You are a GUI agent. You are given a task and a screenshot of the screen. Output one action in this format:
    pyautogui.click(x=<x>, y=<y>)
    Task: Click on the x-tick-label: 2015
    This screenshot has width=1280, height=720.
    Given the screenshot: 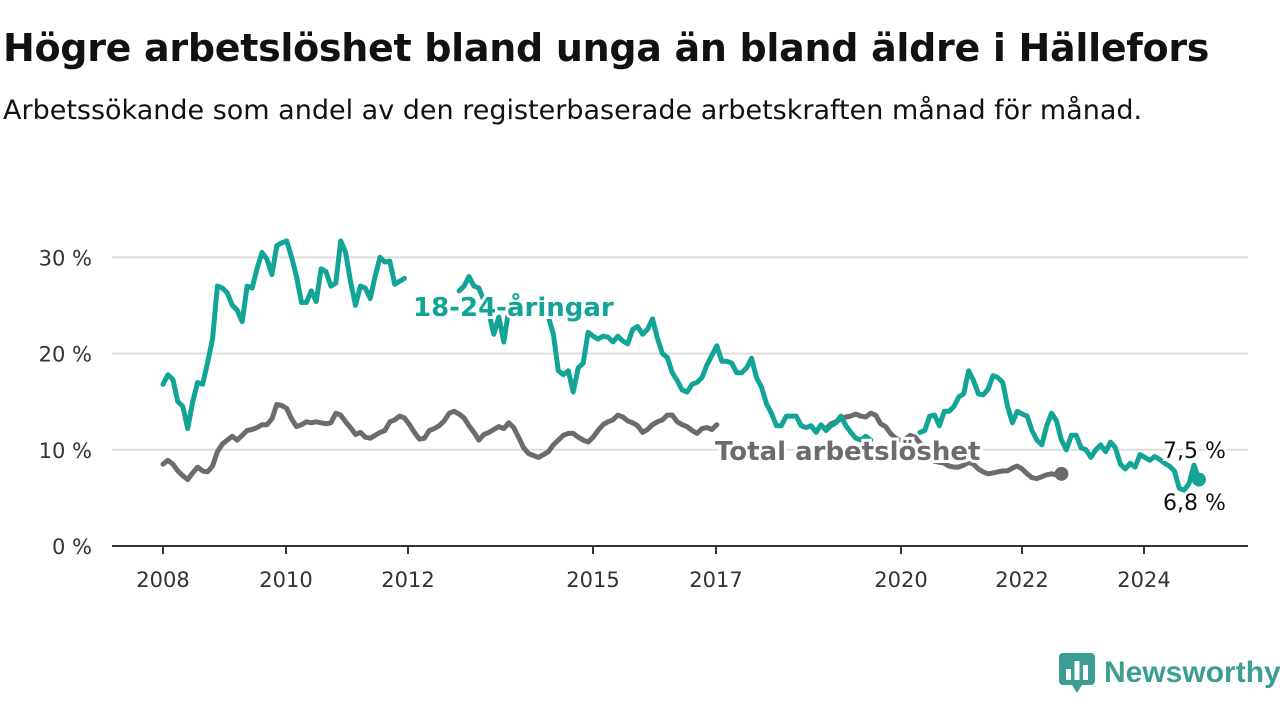 What is the action you would take?
    pyautogui.click(x=592, y=580)
    